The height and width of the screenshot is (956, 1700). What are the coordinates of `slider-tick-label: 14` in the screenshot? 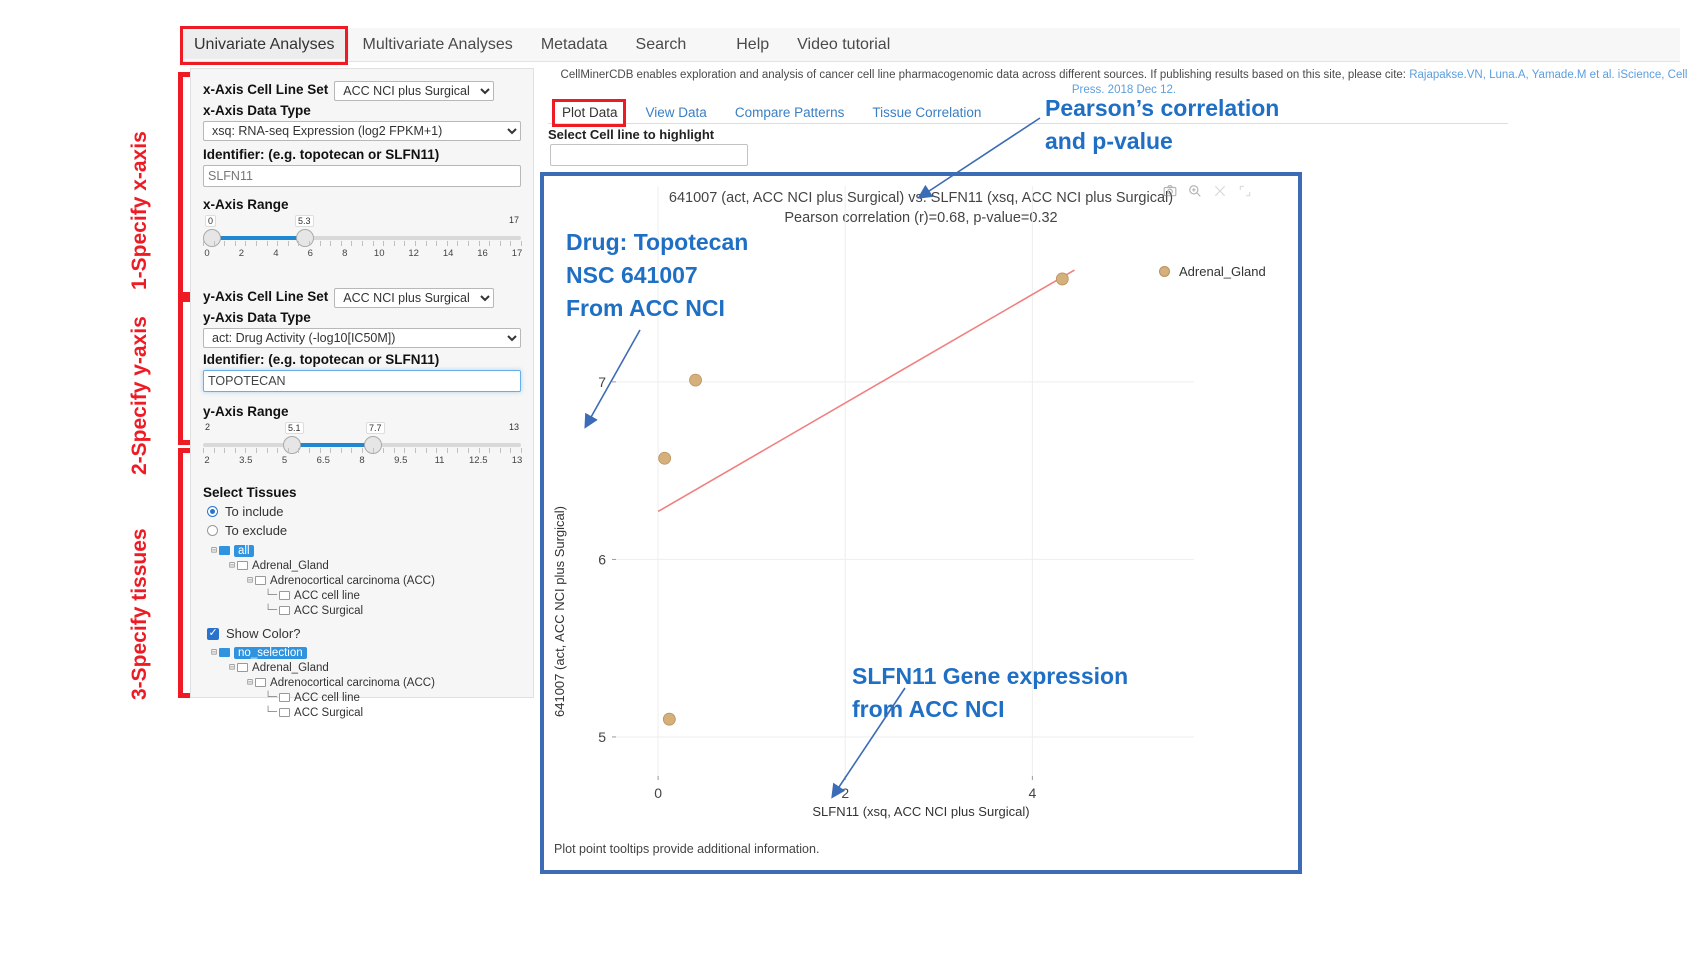 It's located at (448, 253).